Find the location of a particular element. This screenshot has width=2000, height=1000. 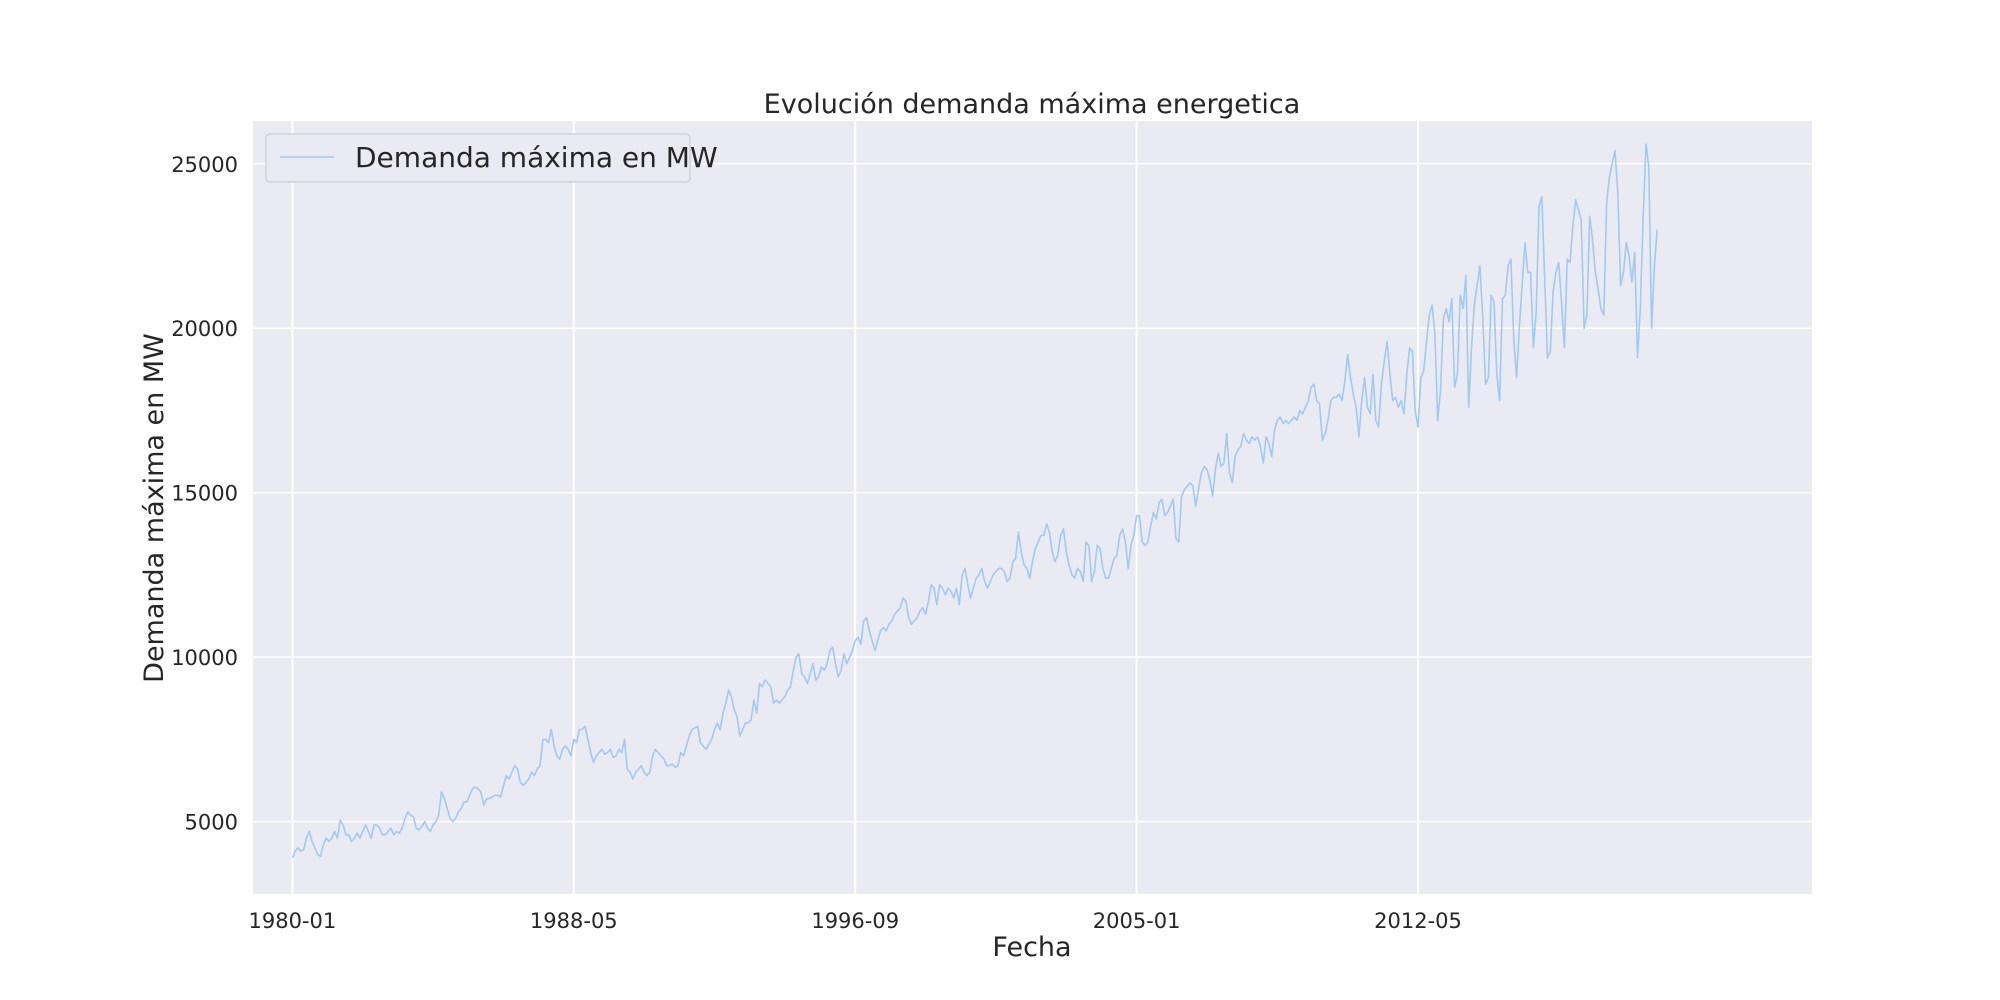

x-tick-label: 2005-01 is located at coordinates (1137, 921).